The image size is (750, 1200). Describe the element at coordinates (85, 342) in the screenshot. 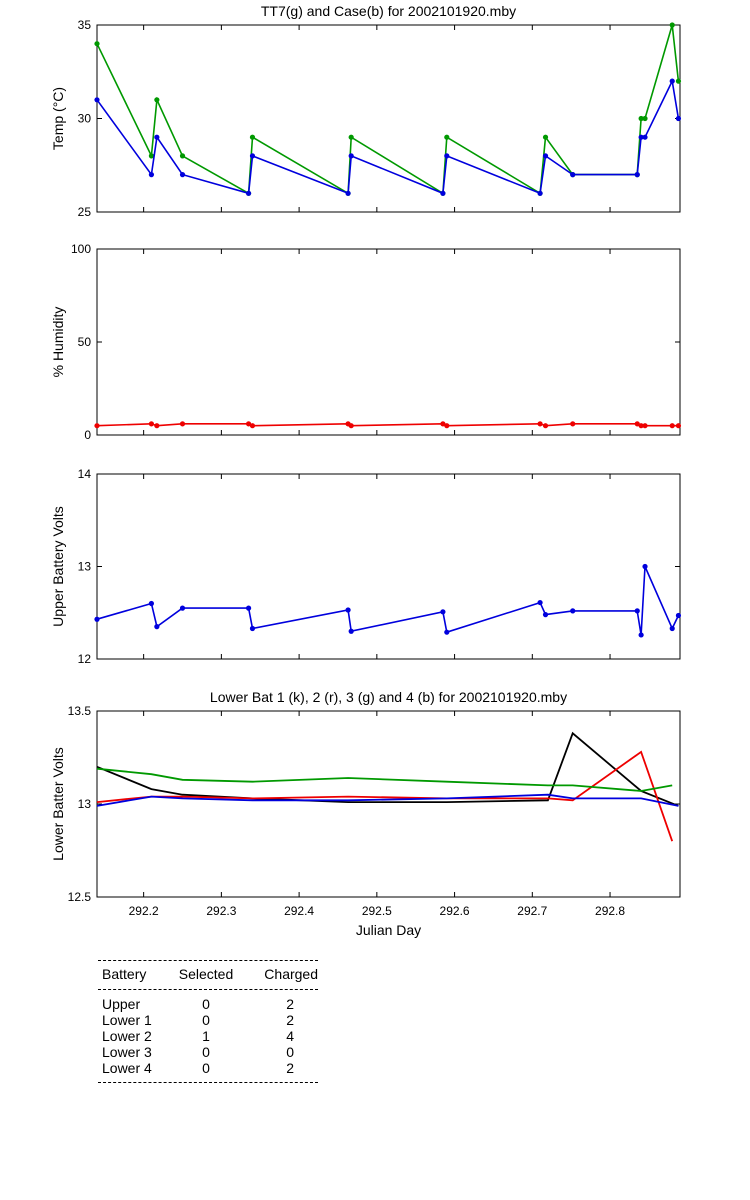

I see `y-tick-label: 50` at that location.